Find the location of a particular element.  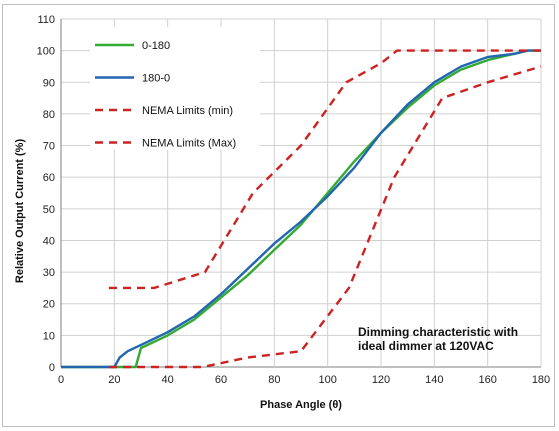

y-tick-label: 0 is located at coordinates (52, 368).